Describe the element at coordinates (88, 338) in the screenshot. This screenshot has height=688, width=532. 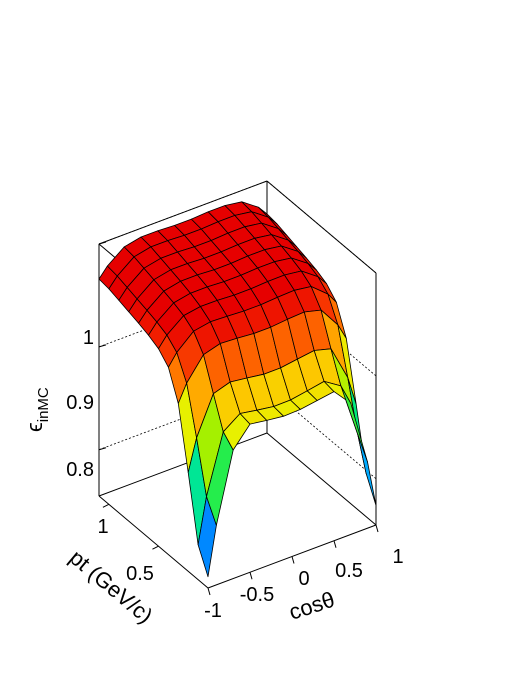
I see `z-tick-label: 1` at that location.